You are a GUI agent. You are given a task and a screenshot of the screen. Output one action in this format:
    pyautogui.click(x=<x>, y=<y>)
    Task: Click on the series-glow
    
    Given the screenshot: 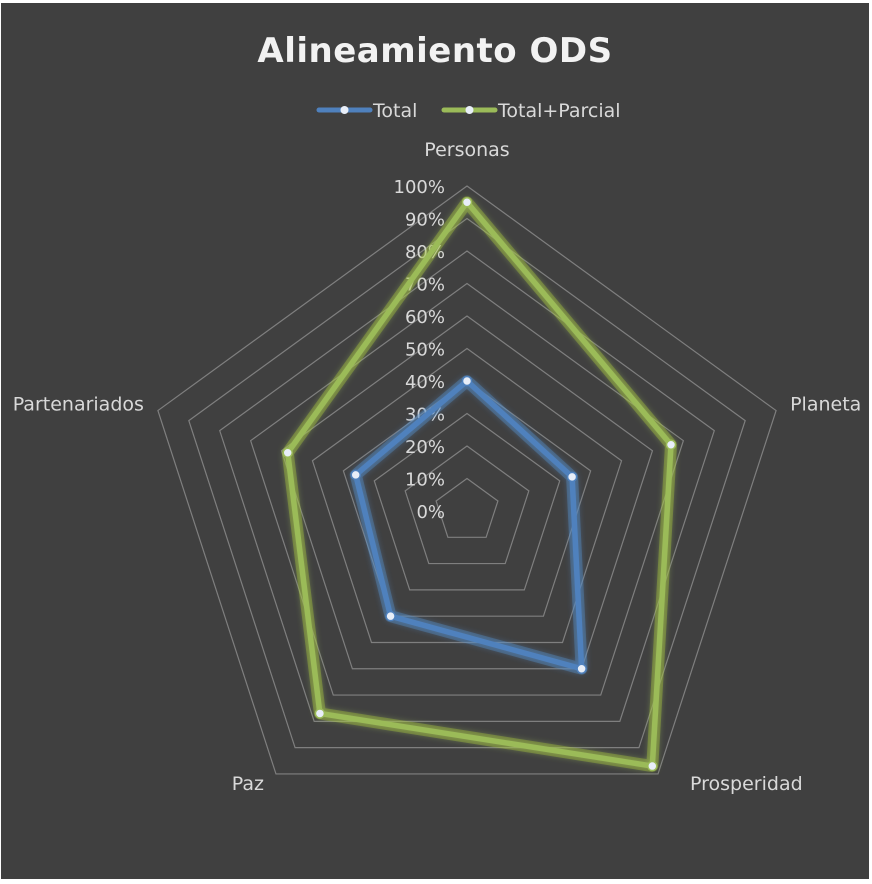 What is the action you would take?
    pyautogui.click(x=468, y=525)
    